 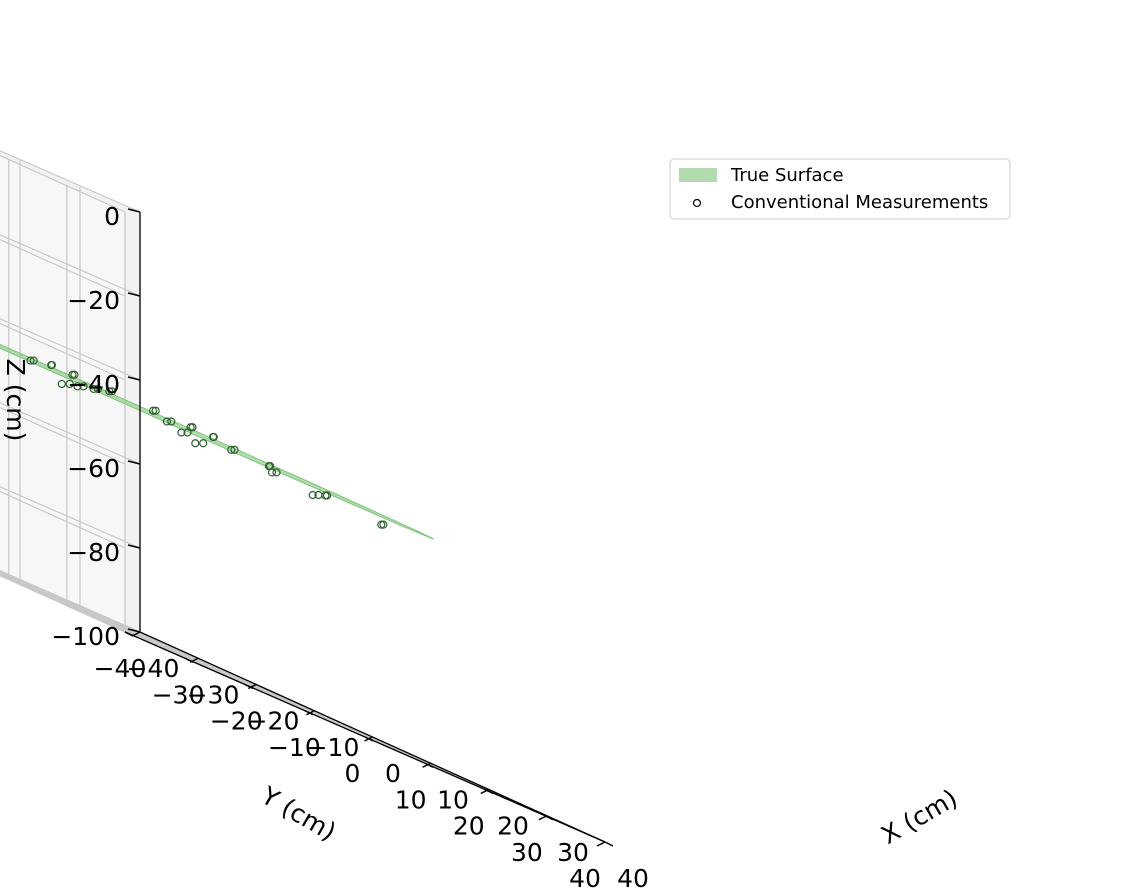 What do you see at coordinates (120, 668) in the screenshot?
I see `y-tick-label: −40` at bounding box center [120, 668].